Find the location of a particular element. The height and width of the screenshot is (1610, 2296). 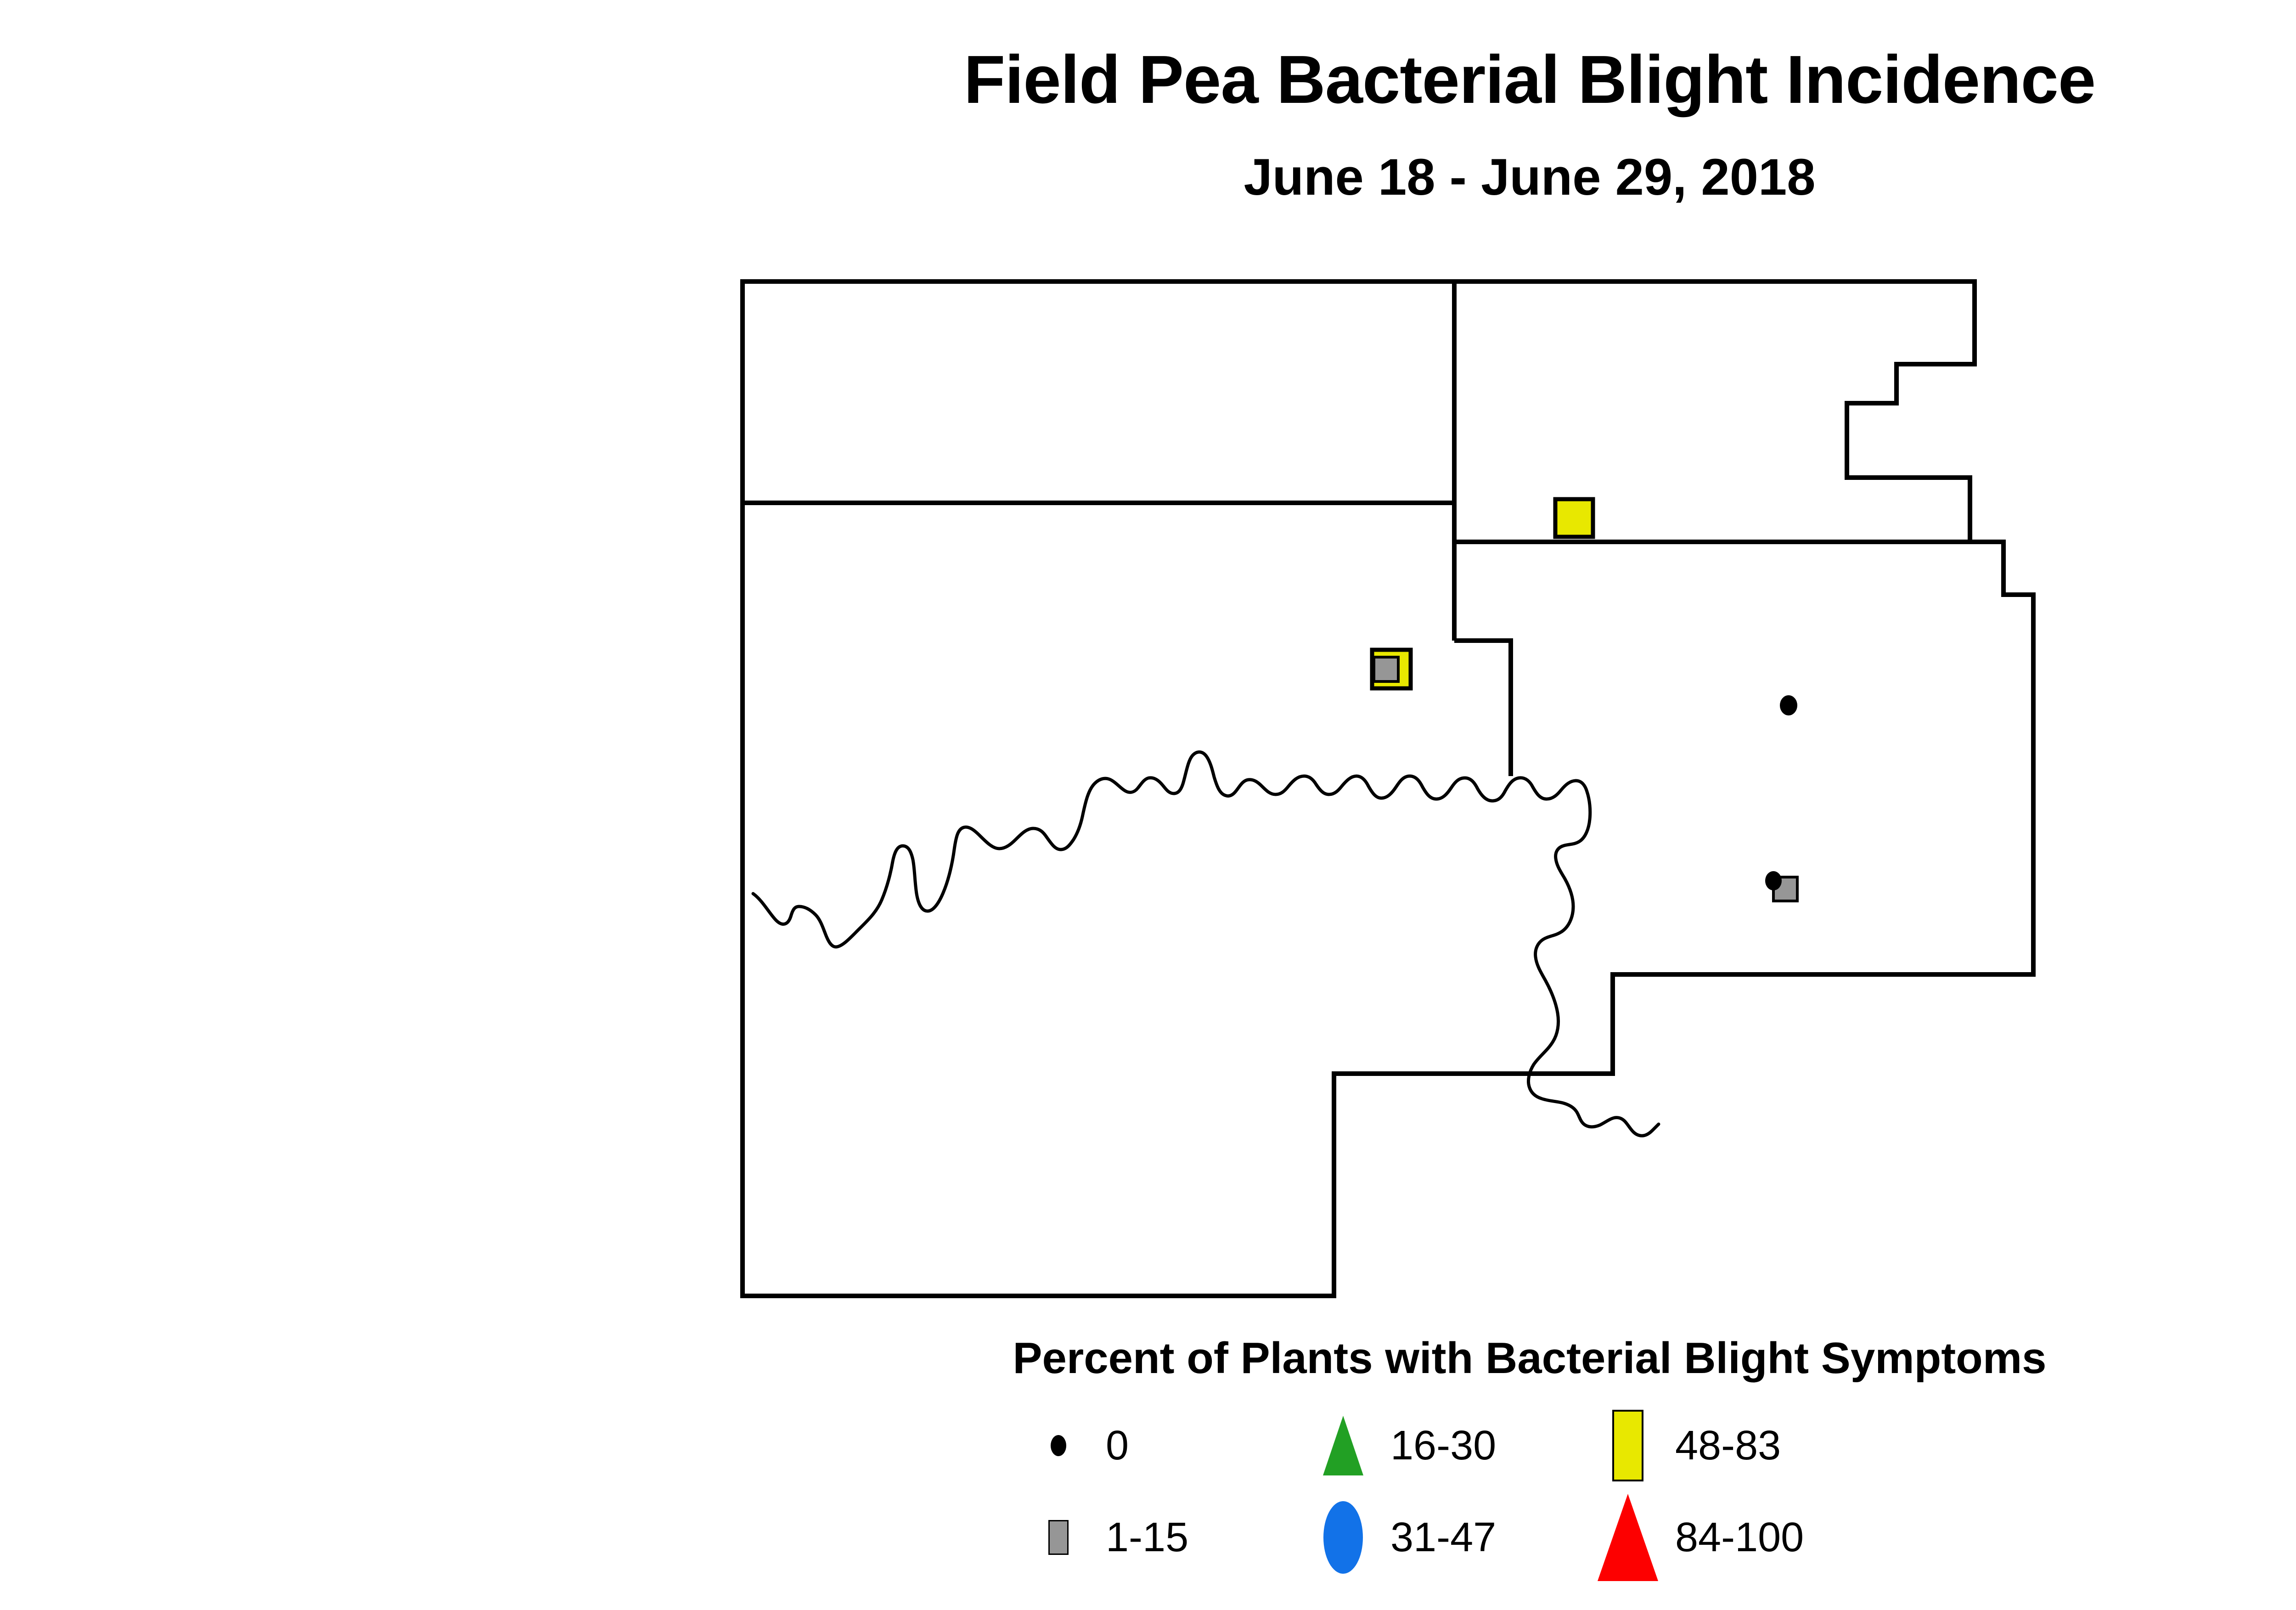

legend-row: 0 16-30 48-83 is located at coordinates (1460, 1446).